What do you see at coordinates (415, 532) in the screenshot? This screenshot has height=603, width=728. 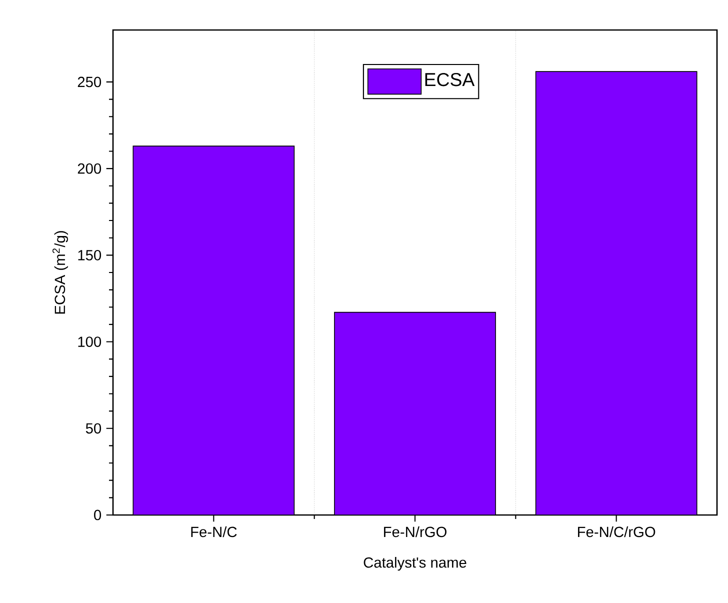 I see `x-tick-label: Fe-N/rGO` at bounding box center [415, 532].